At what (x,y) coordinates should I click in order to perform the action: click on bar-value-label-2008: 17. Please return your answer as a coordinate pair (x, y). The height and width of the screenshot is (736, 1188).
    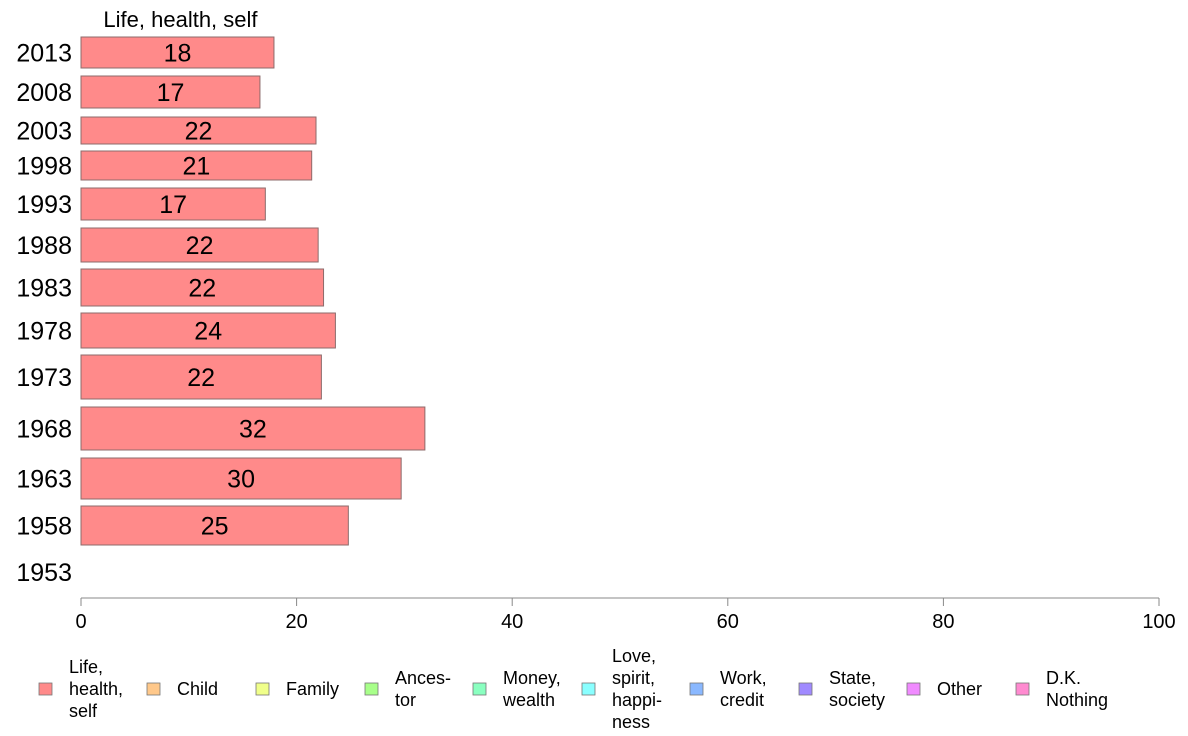
    Looking at the image, I should click on (171, 93).